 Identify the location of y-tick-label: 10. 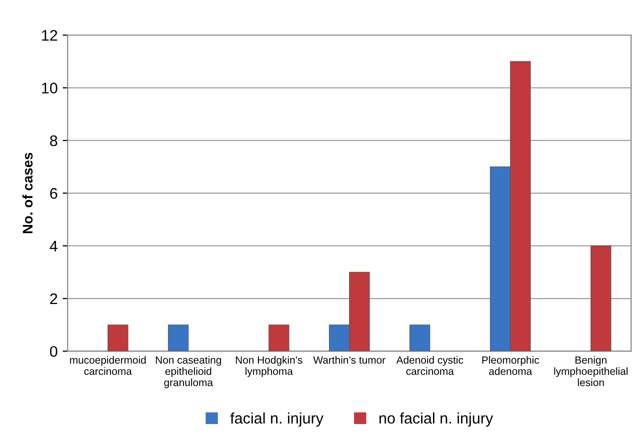
(50, 88).